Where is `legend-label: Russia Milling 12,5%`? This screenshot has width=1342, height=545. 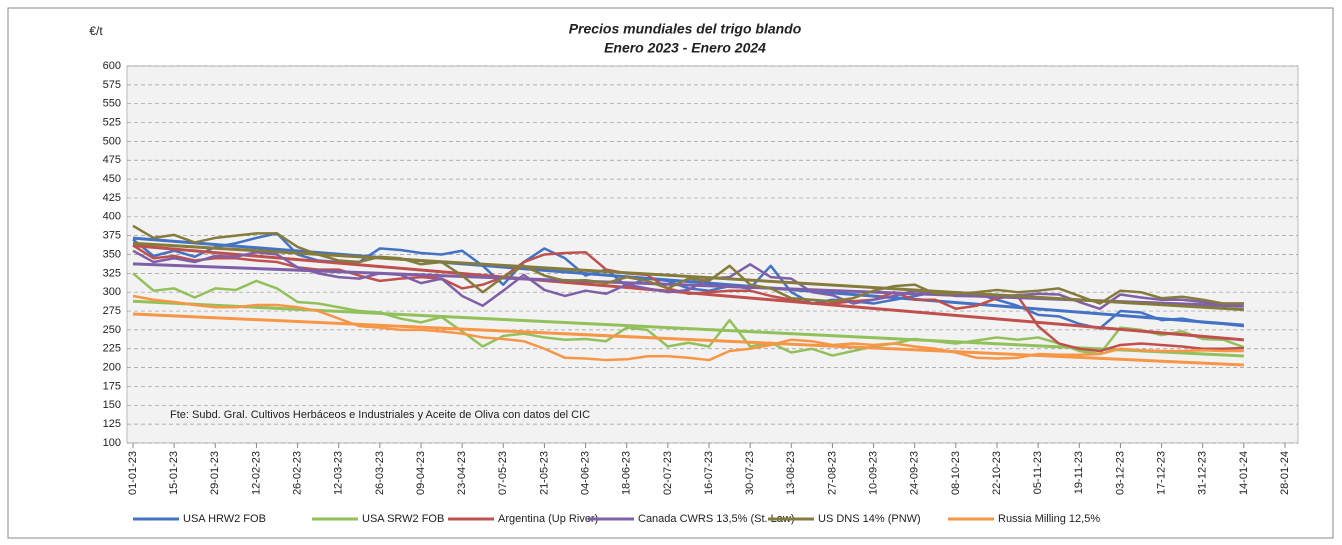
legend-label: Russia Milling 12,5% is located at coordinates (1049, 519).